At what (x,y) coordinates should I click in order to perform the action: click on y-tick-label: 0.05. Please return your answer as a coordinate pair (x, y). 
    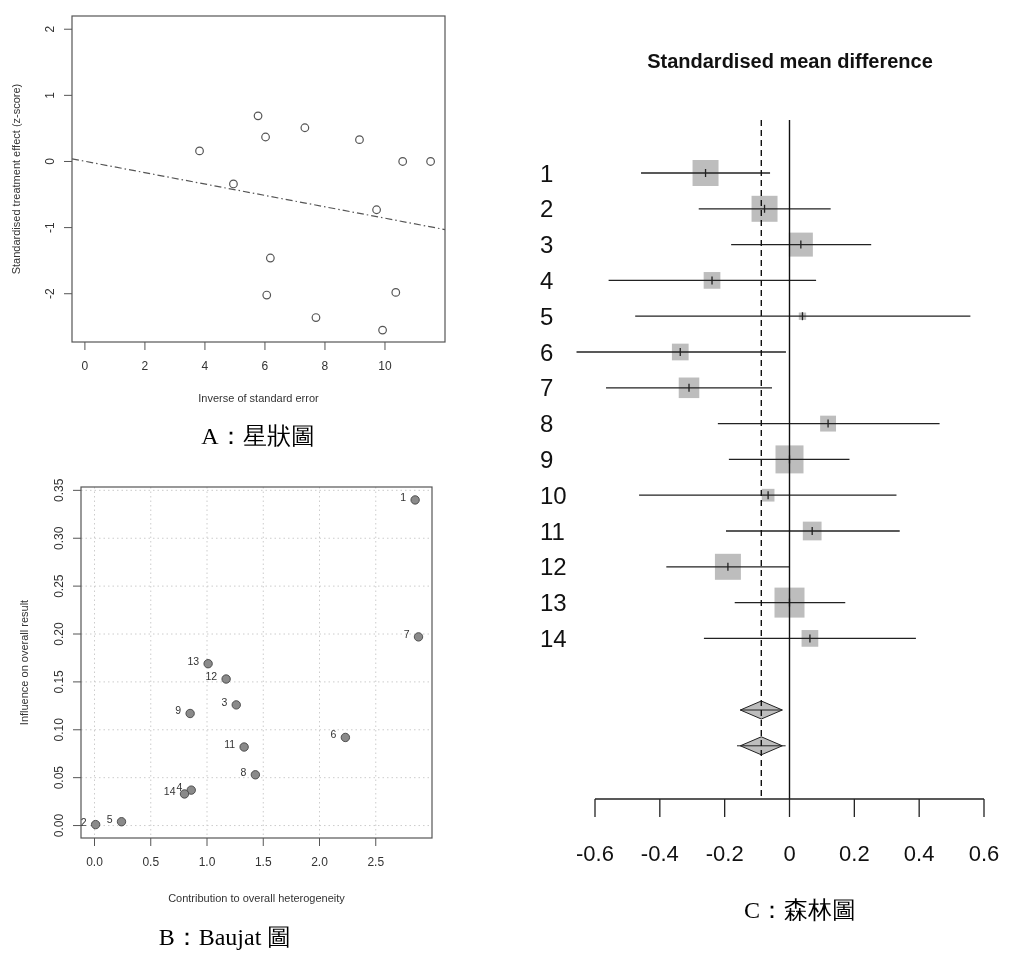
    Looking at the image, I should click on (59, 777).